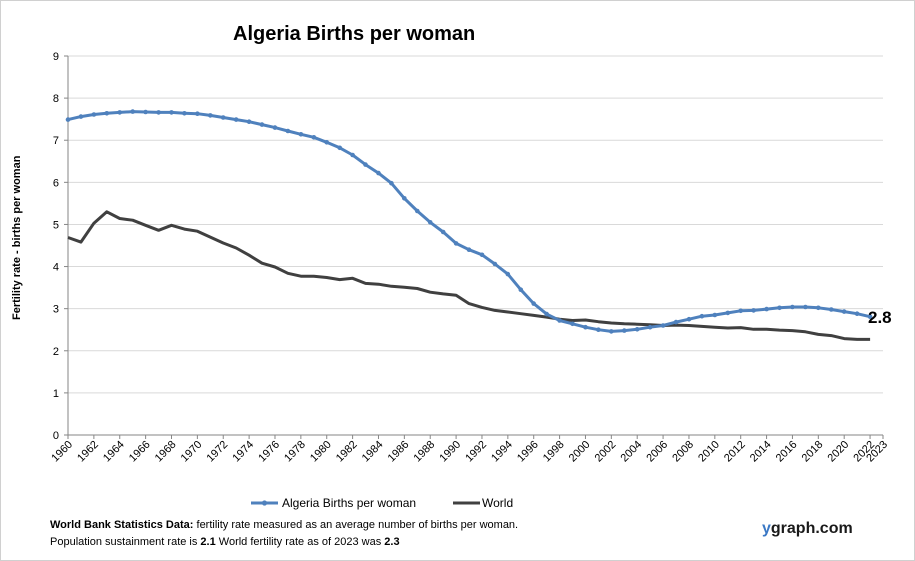  I want to click on x-tick-label: 2000, so click(580, 452).